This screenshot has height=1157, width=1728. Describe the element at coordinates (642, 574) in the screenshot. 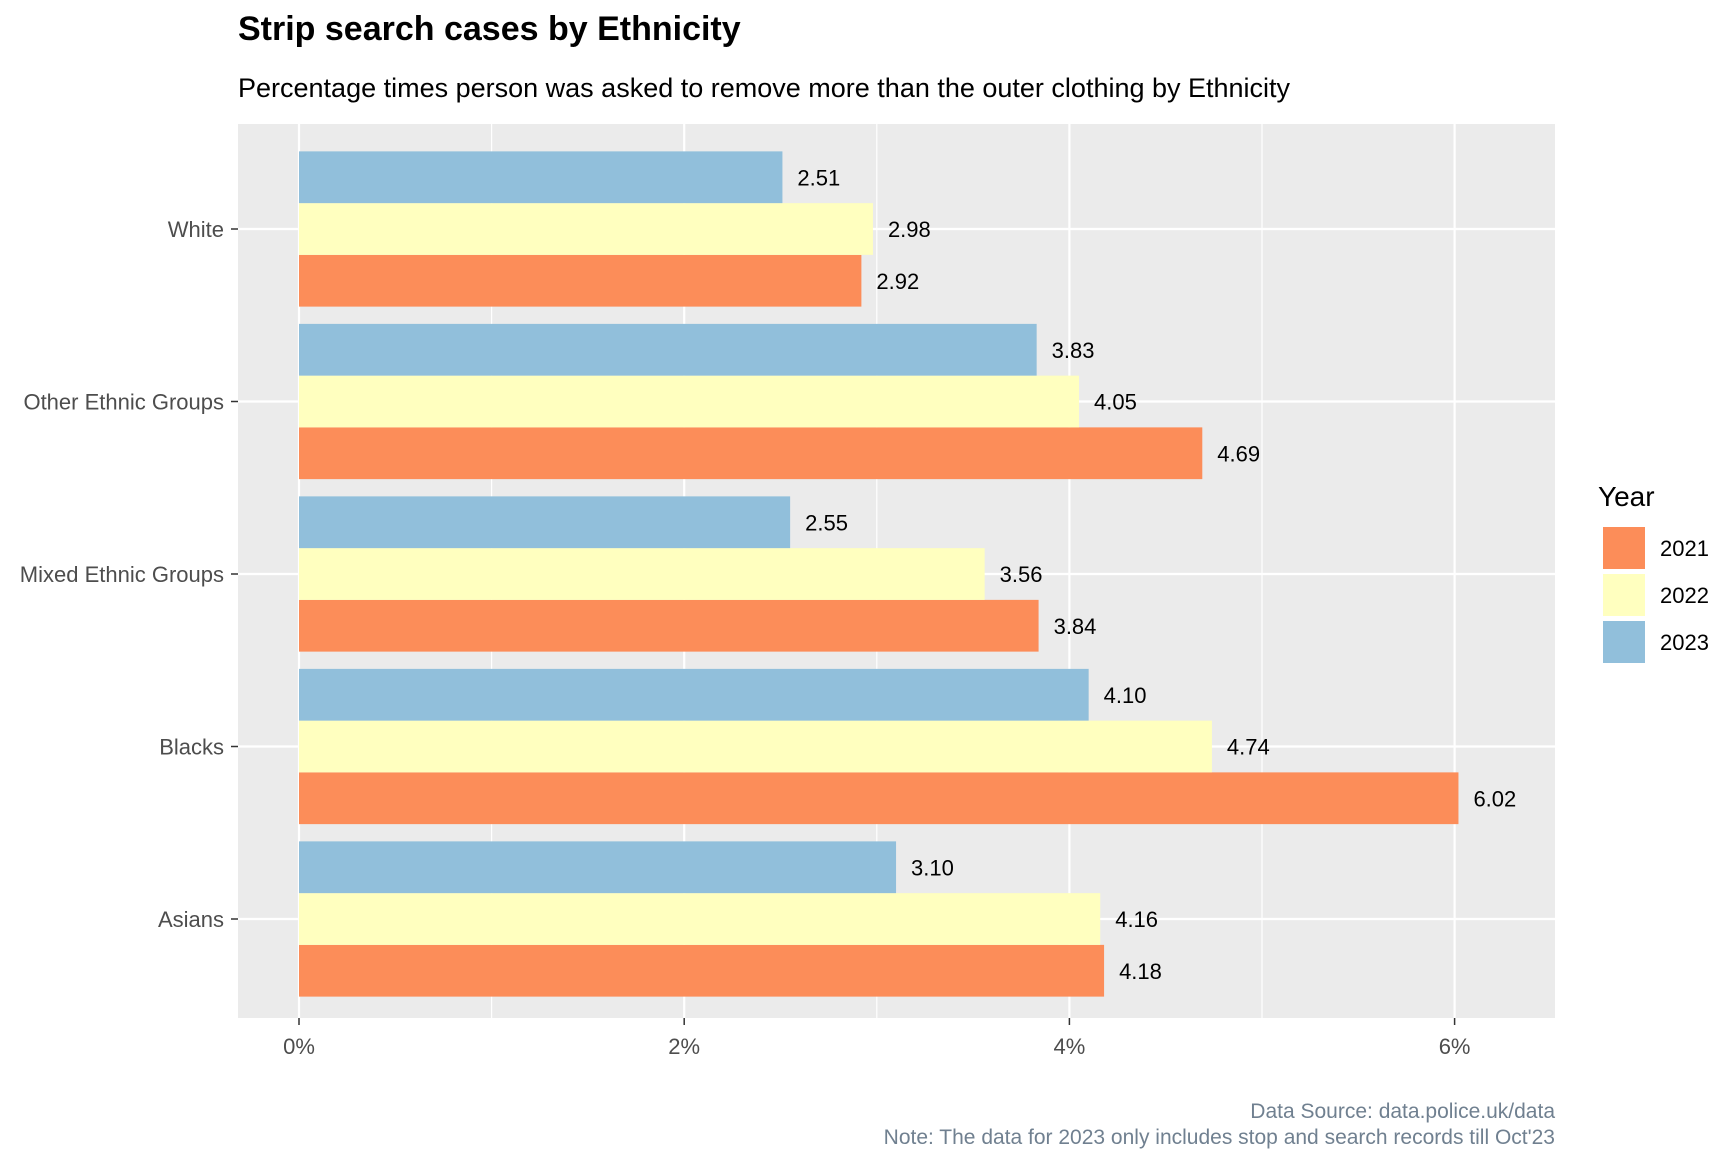

I see `bar-2022-mixed-ethnic-groups` at that location.